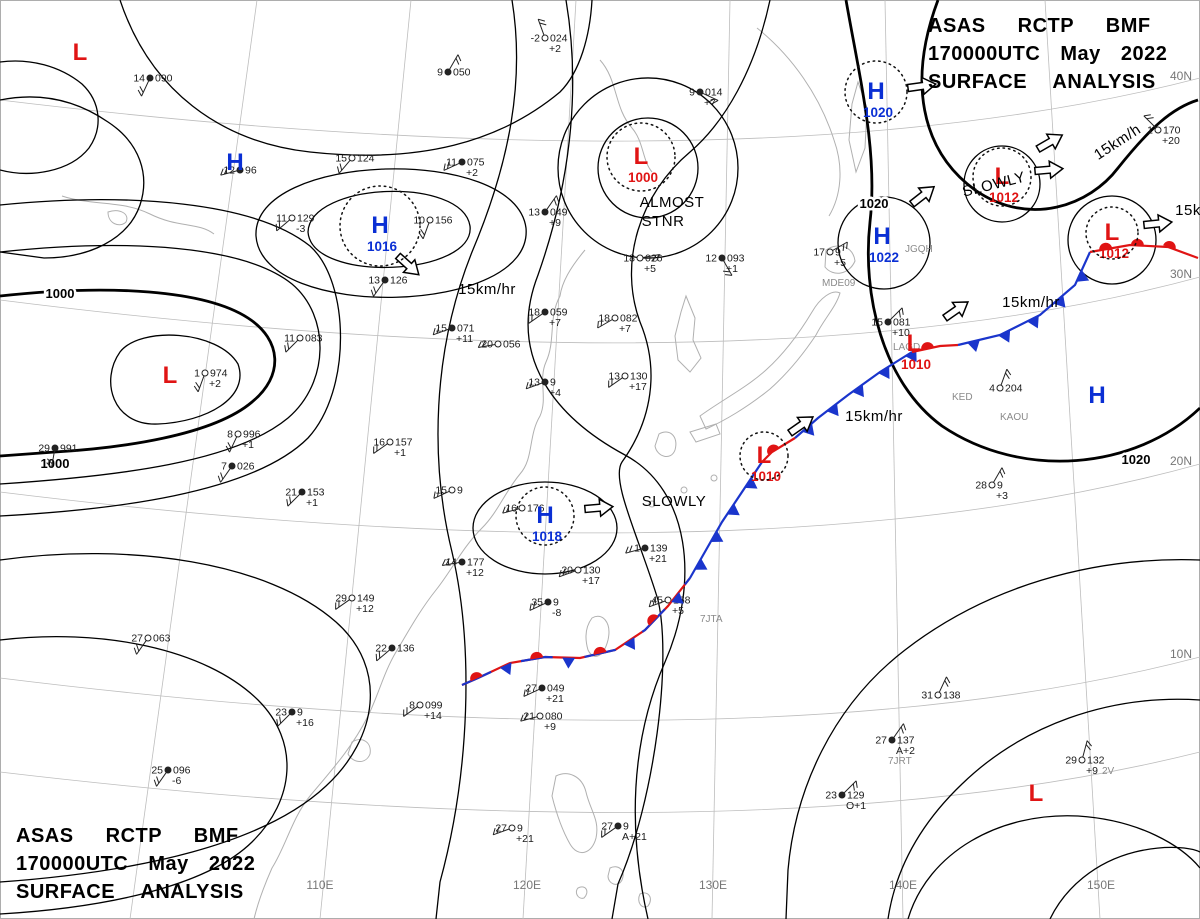  Describe the element at coordinates (388, 286) in the screenshot. I see `station-plot: 13 126` at that location.